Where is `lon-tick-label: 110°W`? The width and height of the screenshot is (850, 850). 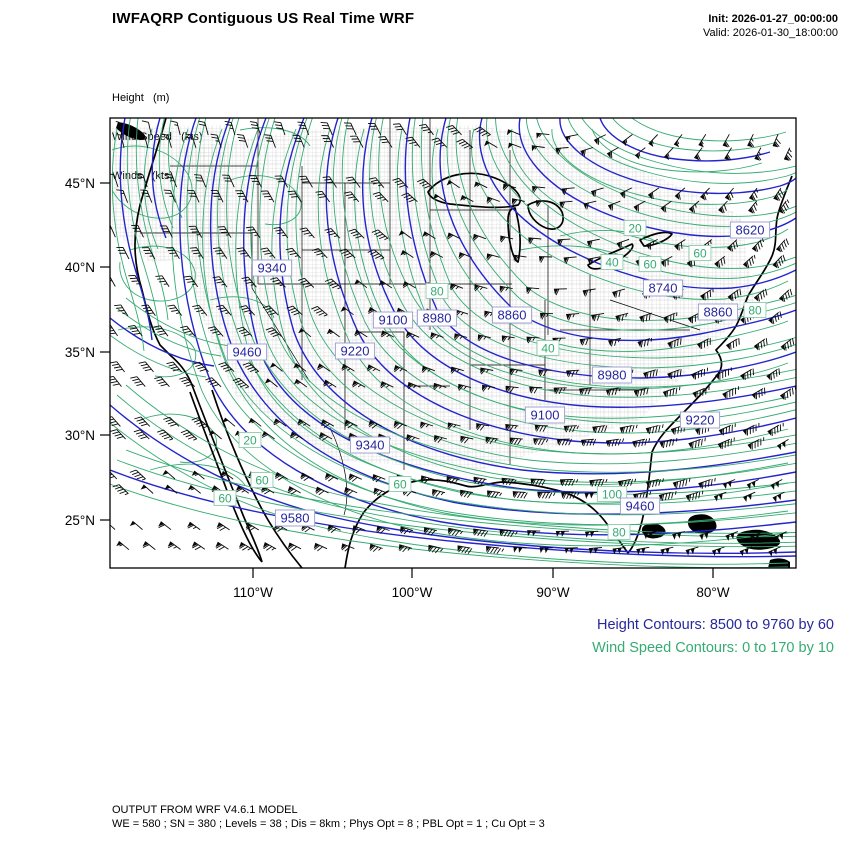 lon-tick-label: 110°W is located at coordinates (253, 592).